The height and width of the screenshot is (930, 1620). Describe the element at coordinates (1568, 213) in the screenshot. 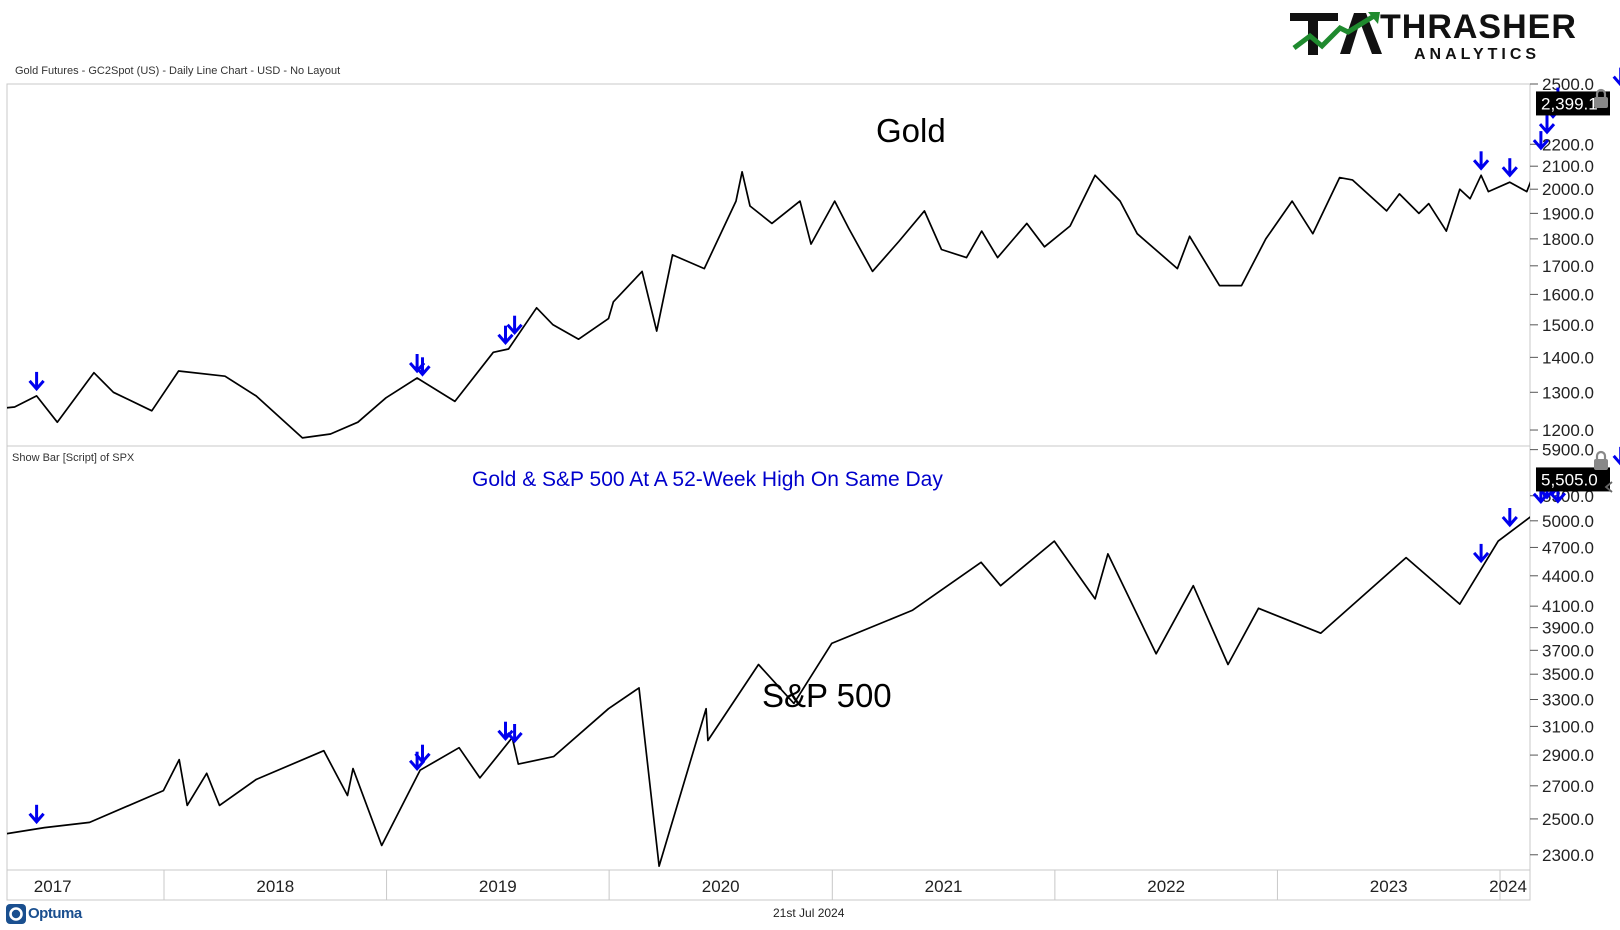

I see `gold-y-tick-label: 1900.0` at that location.